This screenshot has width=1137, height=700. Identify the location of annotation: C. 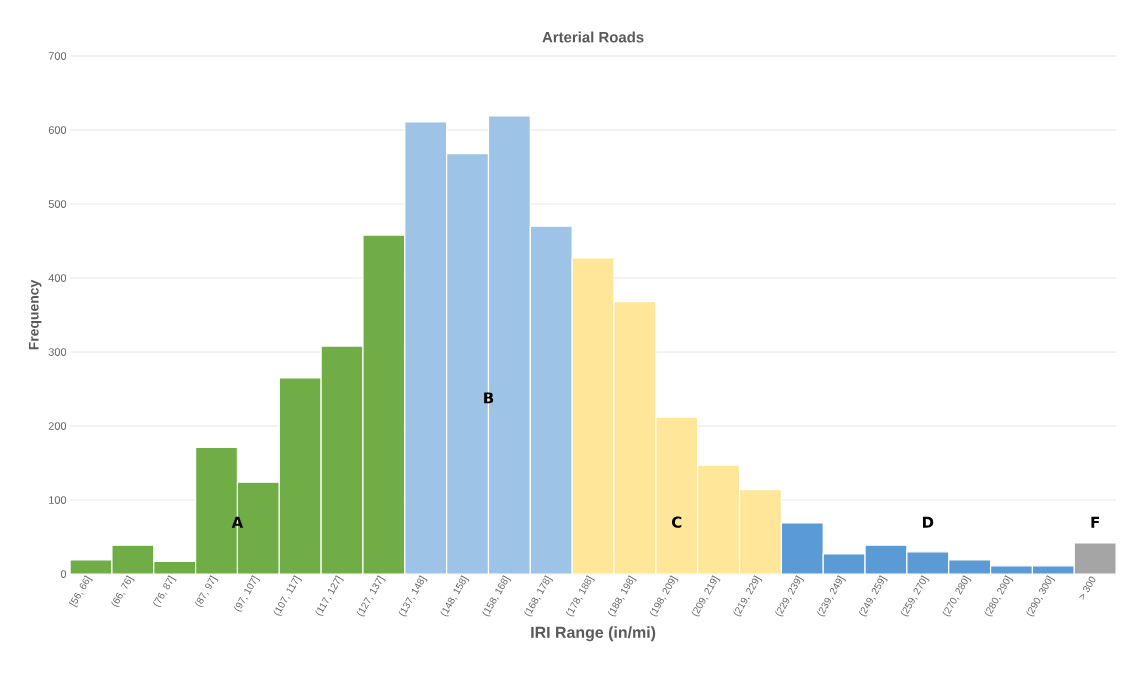
(677, 522).